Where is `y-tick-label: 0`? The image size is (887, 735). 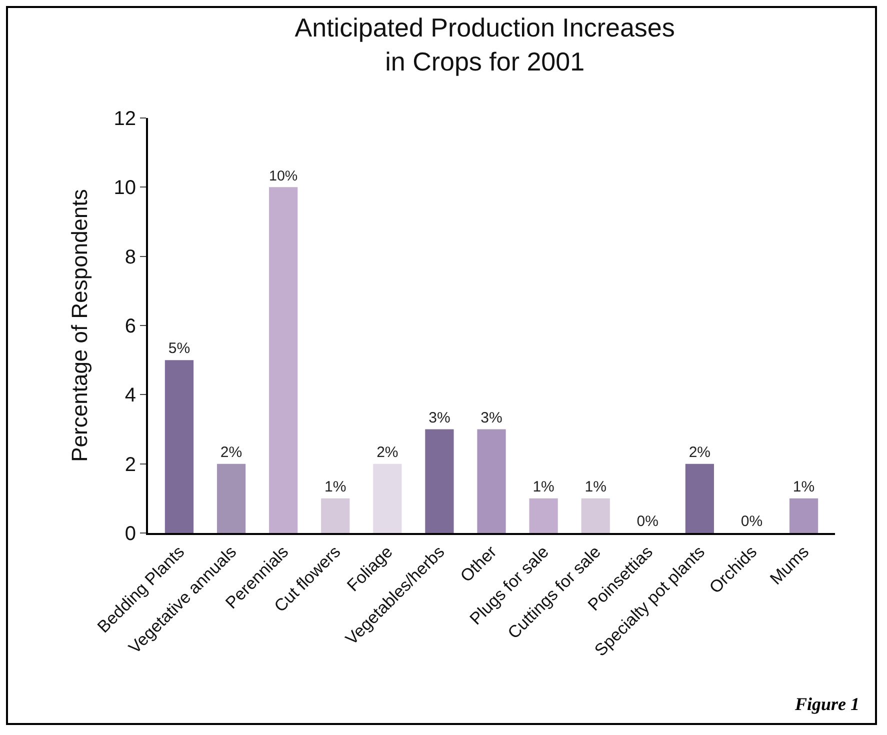 y-tick-label: 0 is located at coordinates (130, 534).